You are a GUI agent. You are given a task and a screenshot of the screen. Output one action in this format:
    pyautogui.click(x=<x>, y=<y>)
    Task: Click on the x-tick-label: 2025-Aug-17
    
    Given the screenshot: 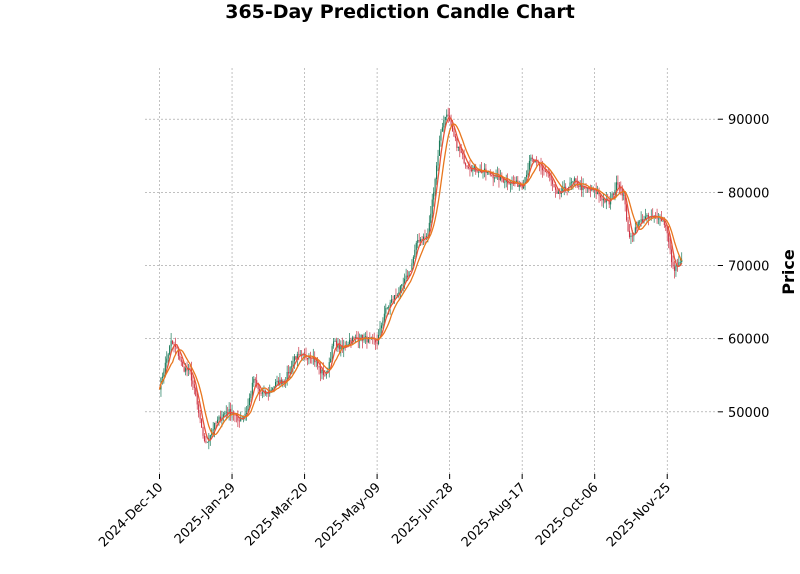 What is the action you would take?
    pyautogui.click(x=494, y=515)
    